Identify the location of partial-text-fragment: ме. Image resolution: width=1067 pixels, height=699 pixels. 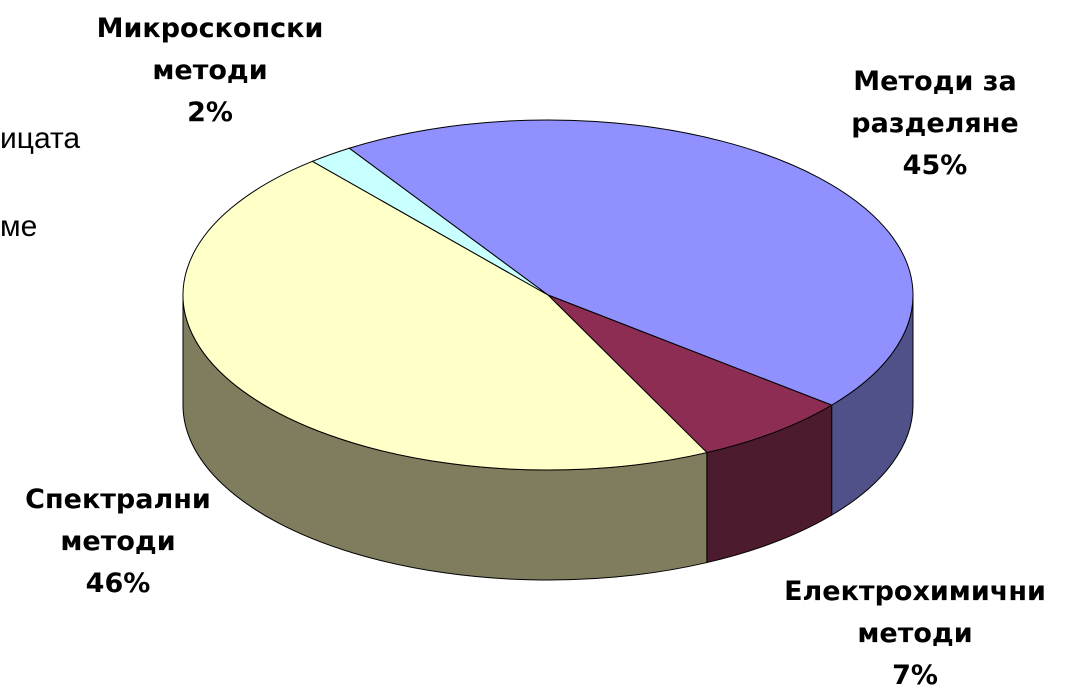
(19, 226).